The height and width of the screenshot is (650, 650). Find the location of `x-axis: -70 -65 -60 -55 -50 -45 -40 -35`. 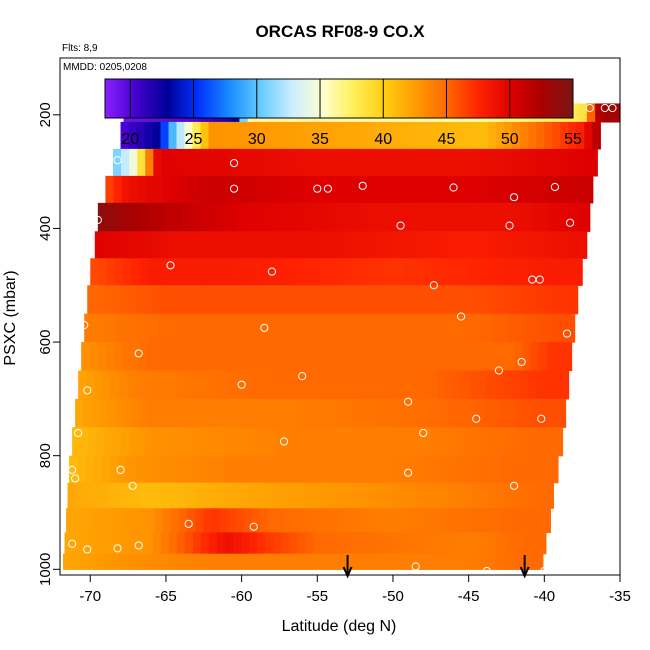

x-axis: -70 -65 -60 -55 -50 -45 -40 -35 is located at coordinates (355, 589).